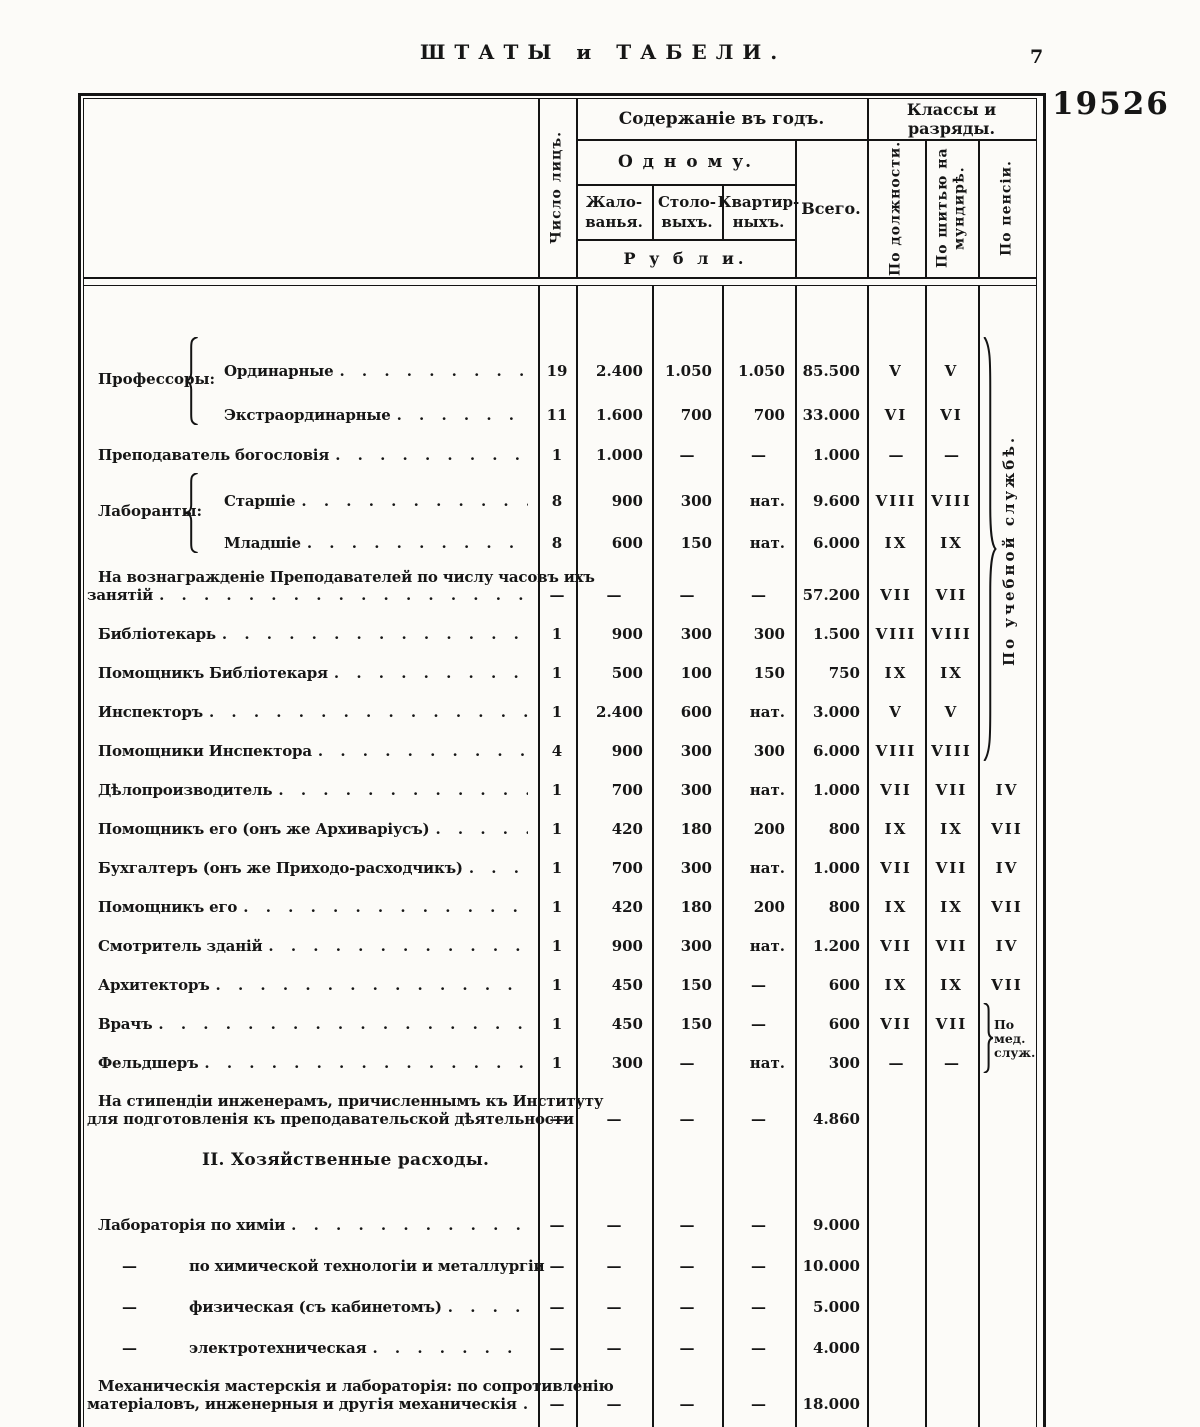 This screenshot has height=1427, width=1200. I want to click on row-label-line: Помощникъ Библіотекаря, so click(307, 673).